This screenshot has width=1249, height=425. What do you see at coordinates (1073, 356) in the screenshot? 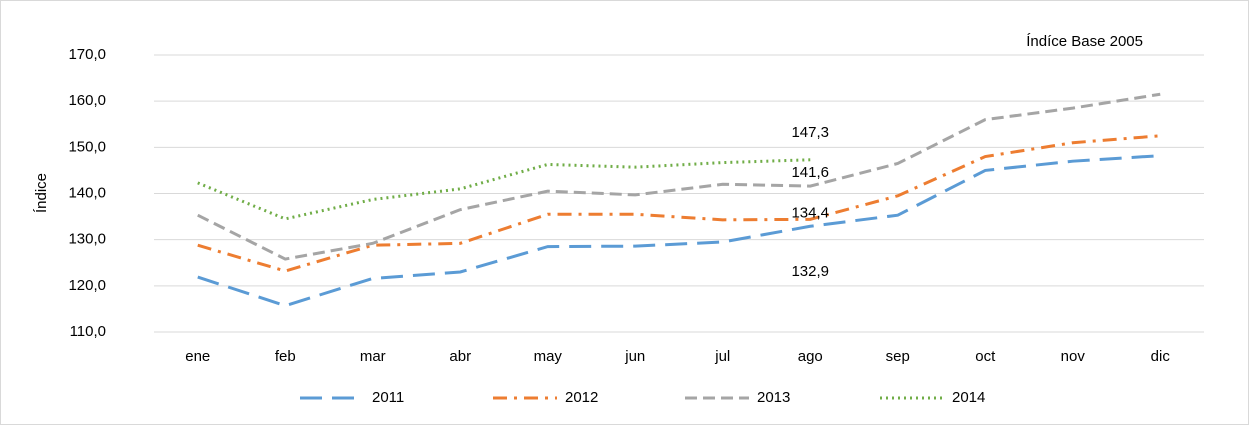
I see `x-tick-label: nov` at bounding box center [1073, 356].